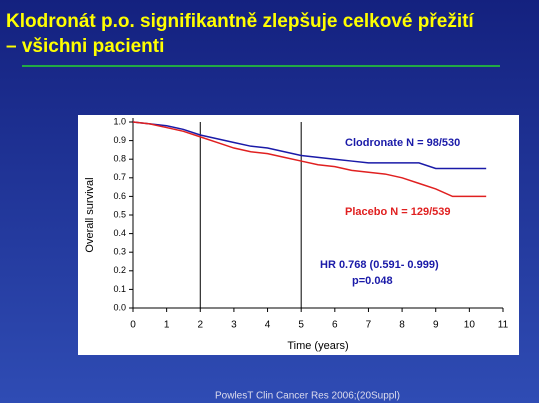  I want to click on x-tick-label: 11, so click(503, 325).